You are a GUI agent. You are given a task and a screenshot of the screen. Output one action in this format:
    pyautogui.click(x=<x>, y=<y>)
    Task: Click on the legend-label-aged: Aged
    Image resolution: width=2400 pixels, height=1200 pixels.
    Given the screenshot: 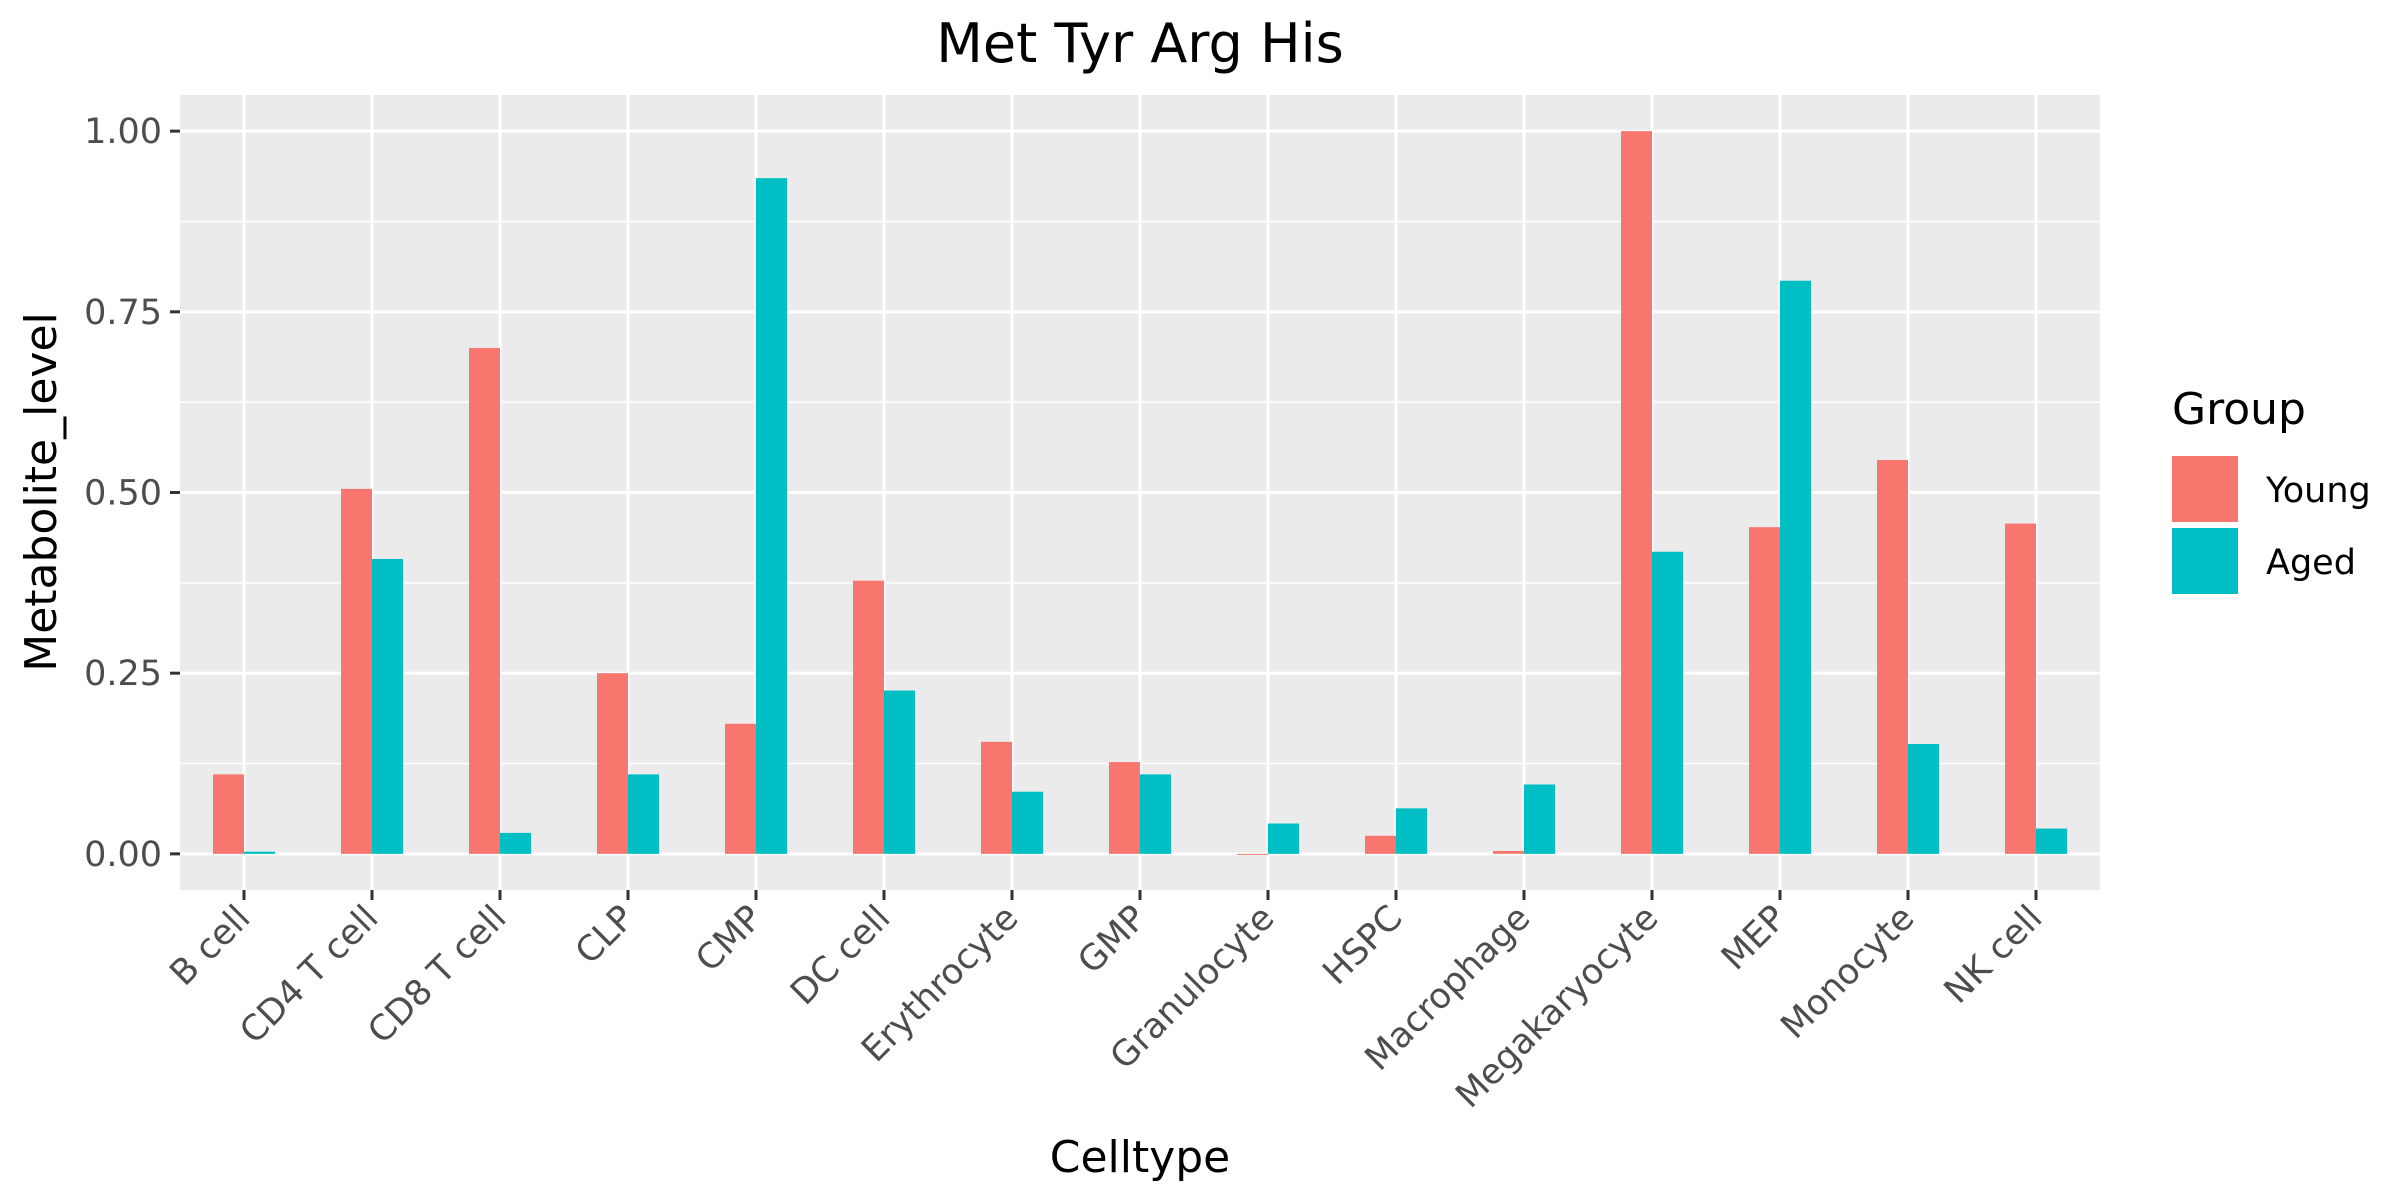 What is the action you would take?
    pyautogui.click(x=2311, y=563)
    